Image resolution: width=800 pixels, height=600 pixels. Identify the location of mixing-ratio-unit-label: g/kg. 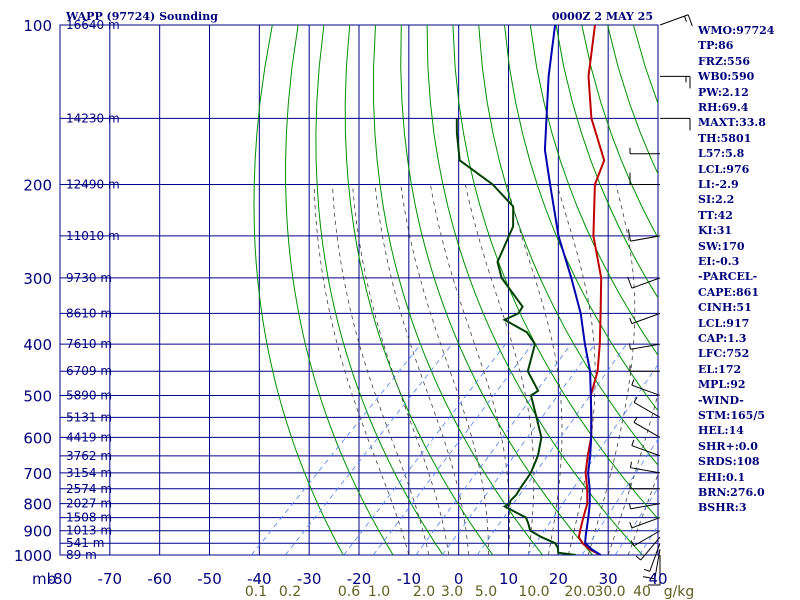
(679, 592).